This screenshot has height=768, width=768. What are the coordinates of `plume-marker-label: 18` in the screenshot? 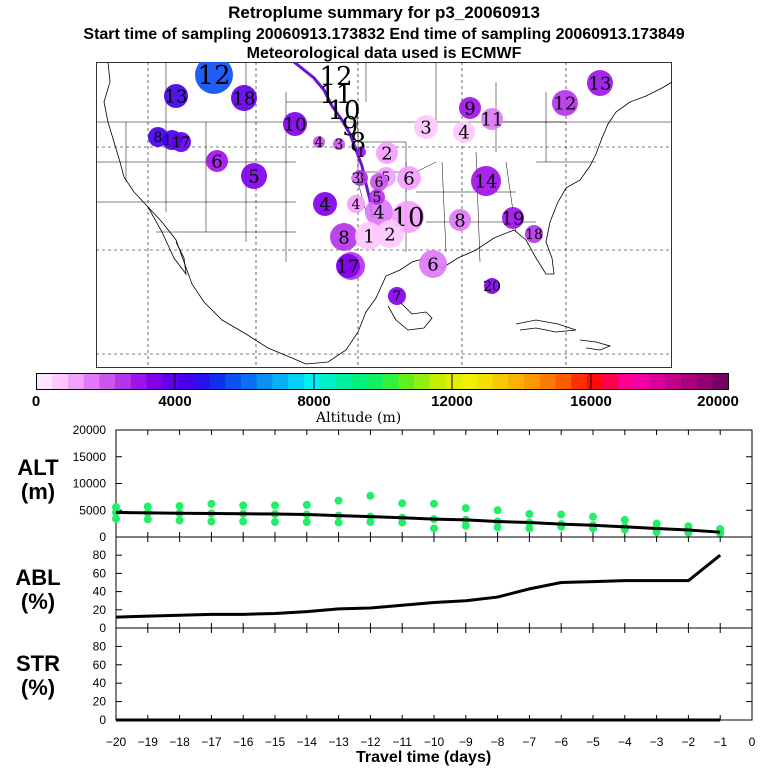 It's located at (244, 98).